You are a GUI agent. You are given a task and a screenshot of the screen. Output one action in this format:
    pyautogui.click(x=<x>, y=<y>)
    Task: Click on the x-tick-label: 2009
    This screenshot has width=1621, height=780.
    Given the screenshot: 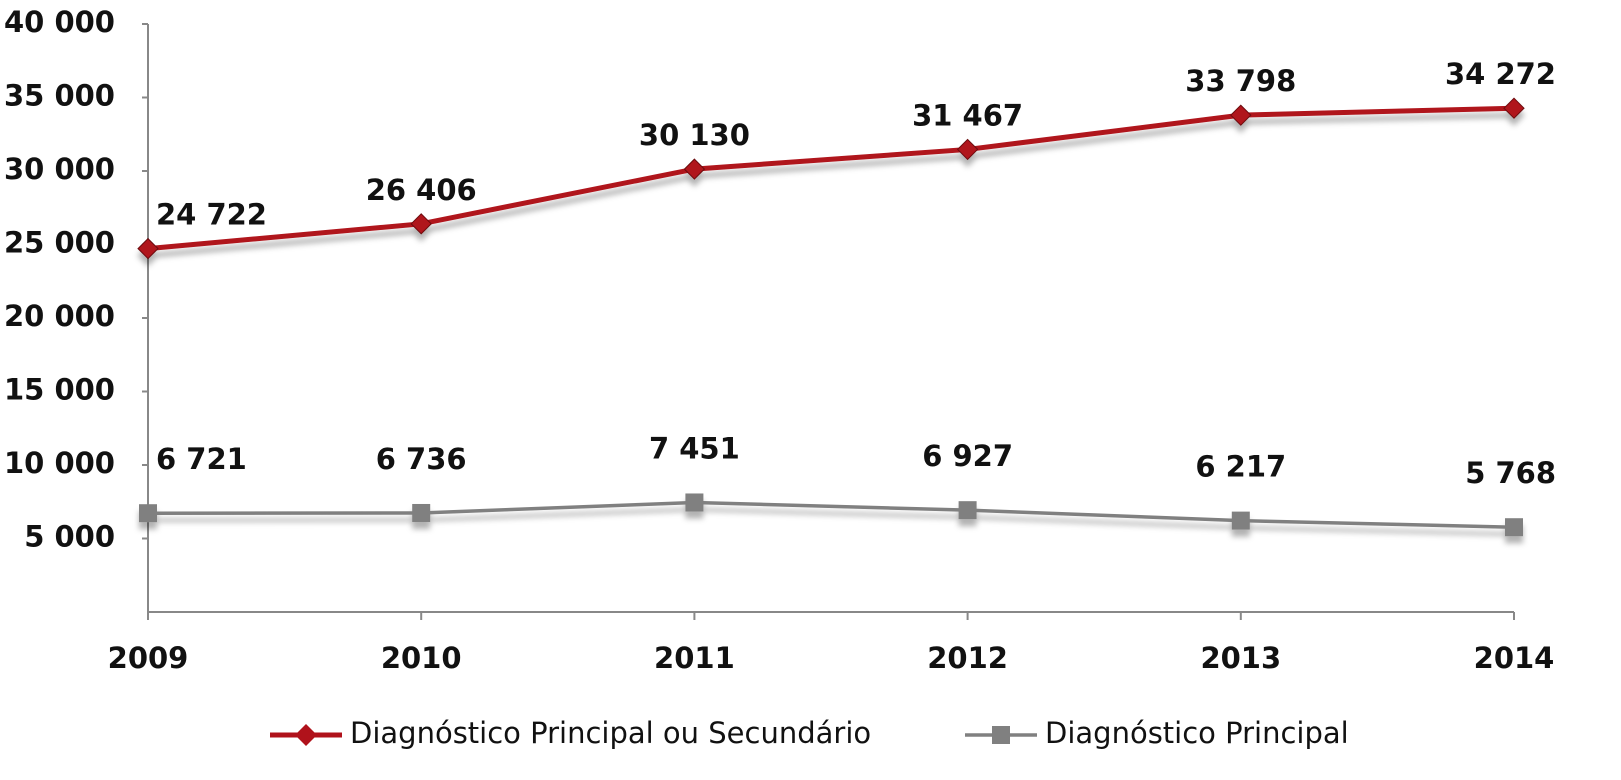 What is the action you would take?
    pyautogui.click(x=148, y=658)
    